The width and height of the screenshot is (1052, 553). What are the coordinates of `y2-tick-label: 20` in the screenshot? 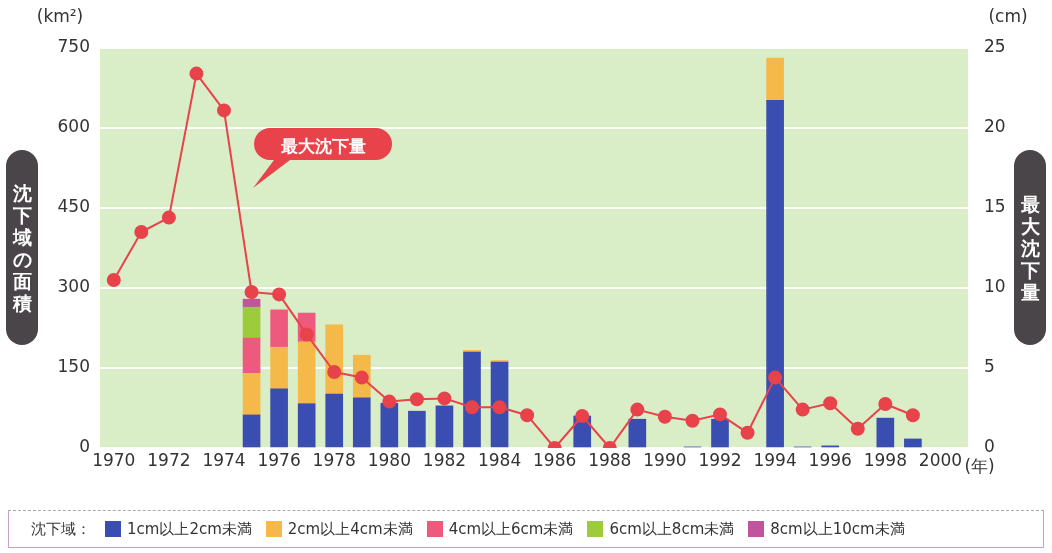 It's located at (995, 126).